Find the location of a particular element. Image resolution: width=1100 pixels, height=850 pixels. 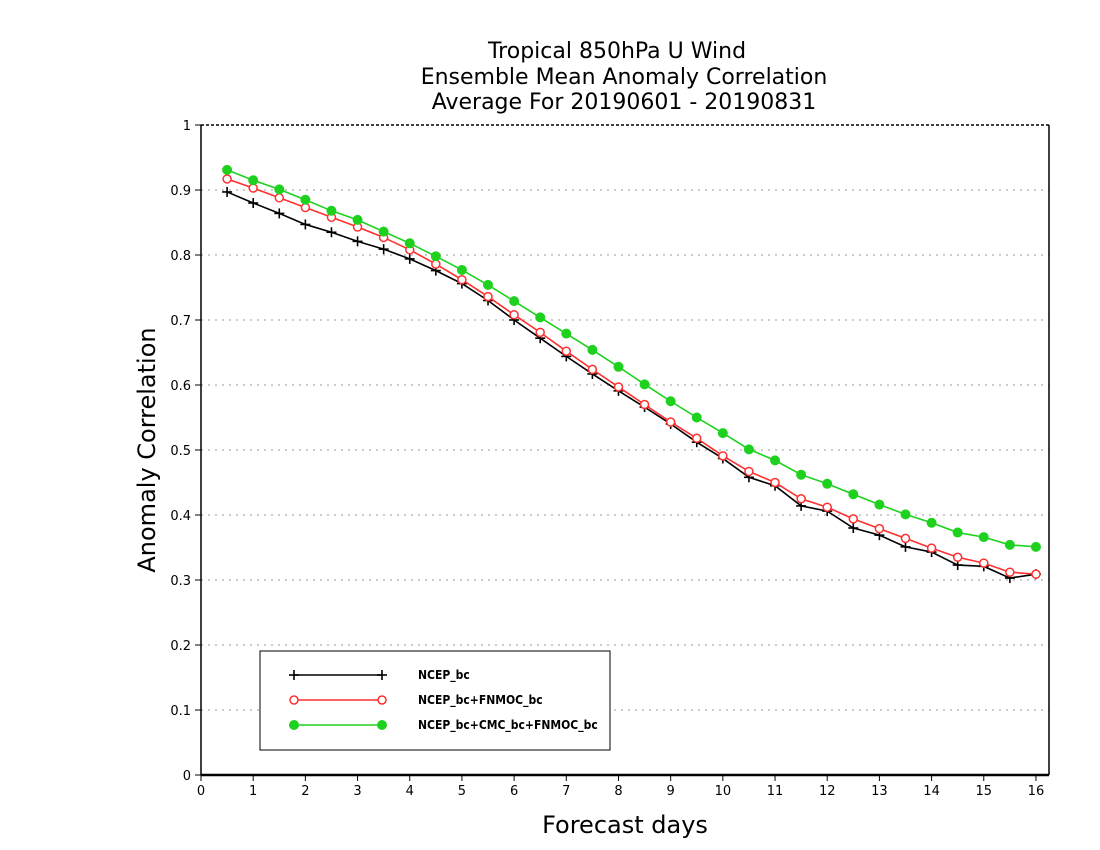

x-tick-label: 8 is located at coordinates (618, 791).